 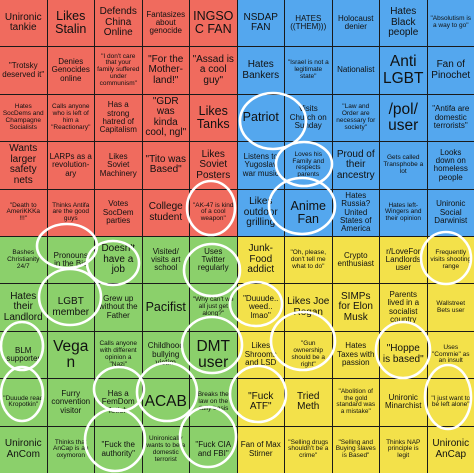 What do you see at coordinates (308, 164) in the screenshot?
I see `bingo-cell-text: Loves his Family and respects parents` at bounding box center [308, 164].